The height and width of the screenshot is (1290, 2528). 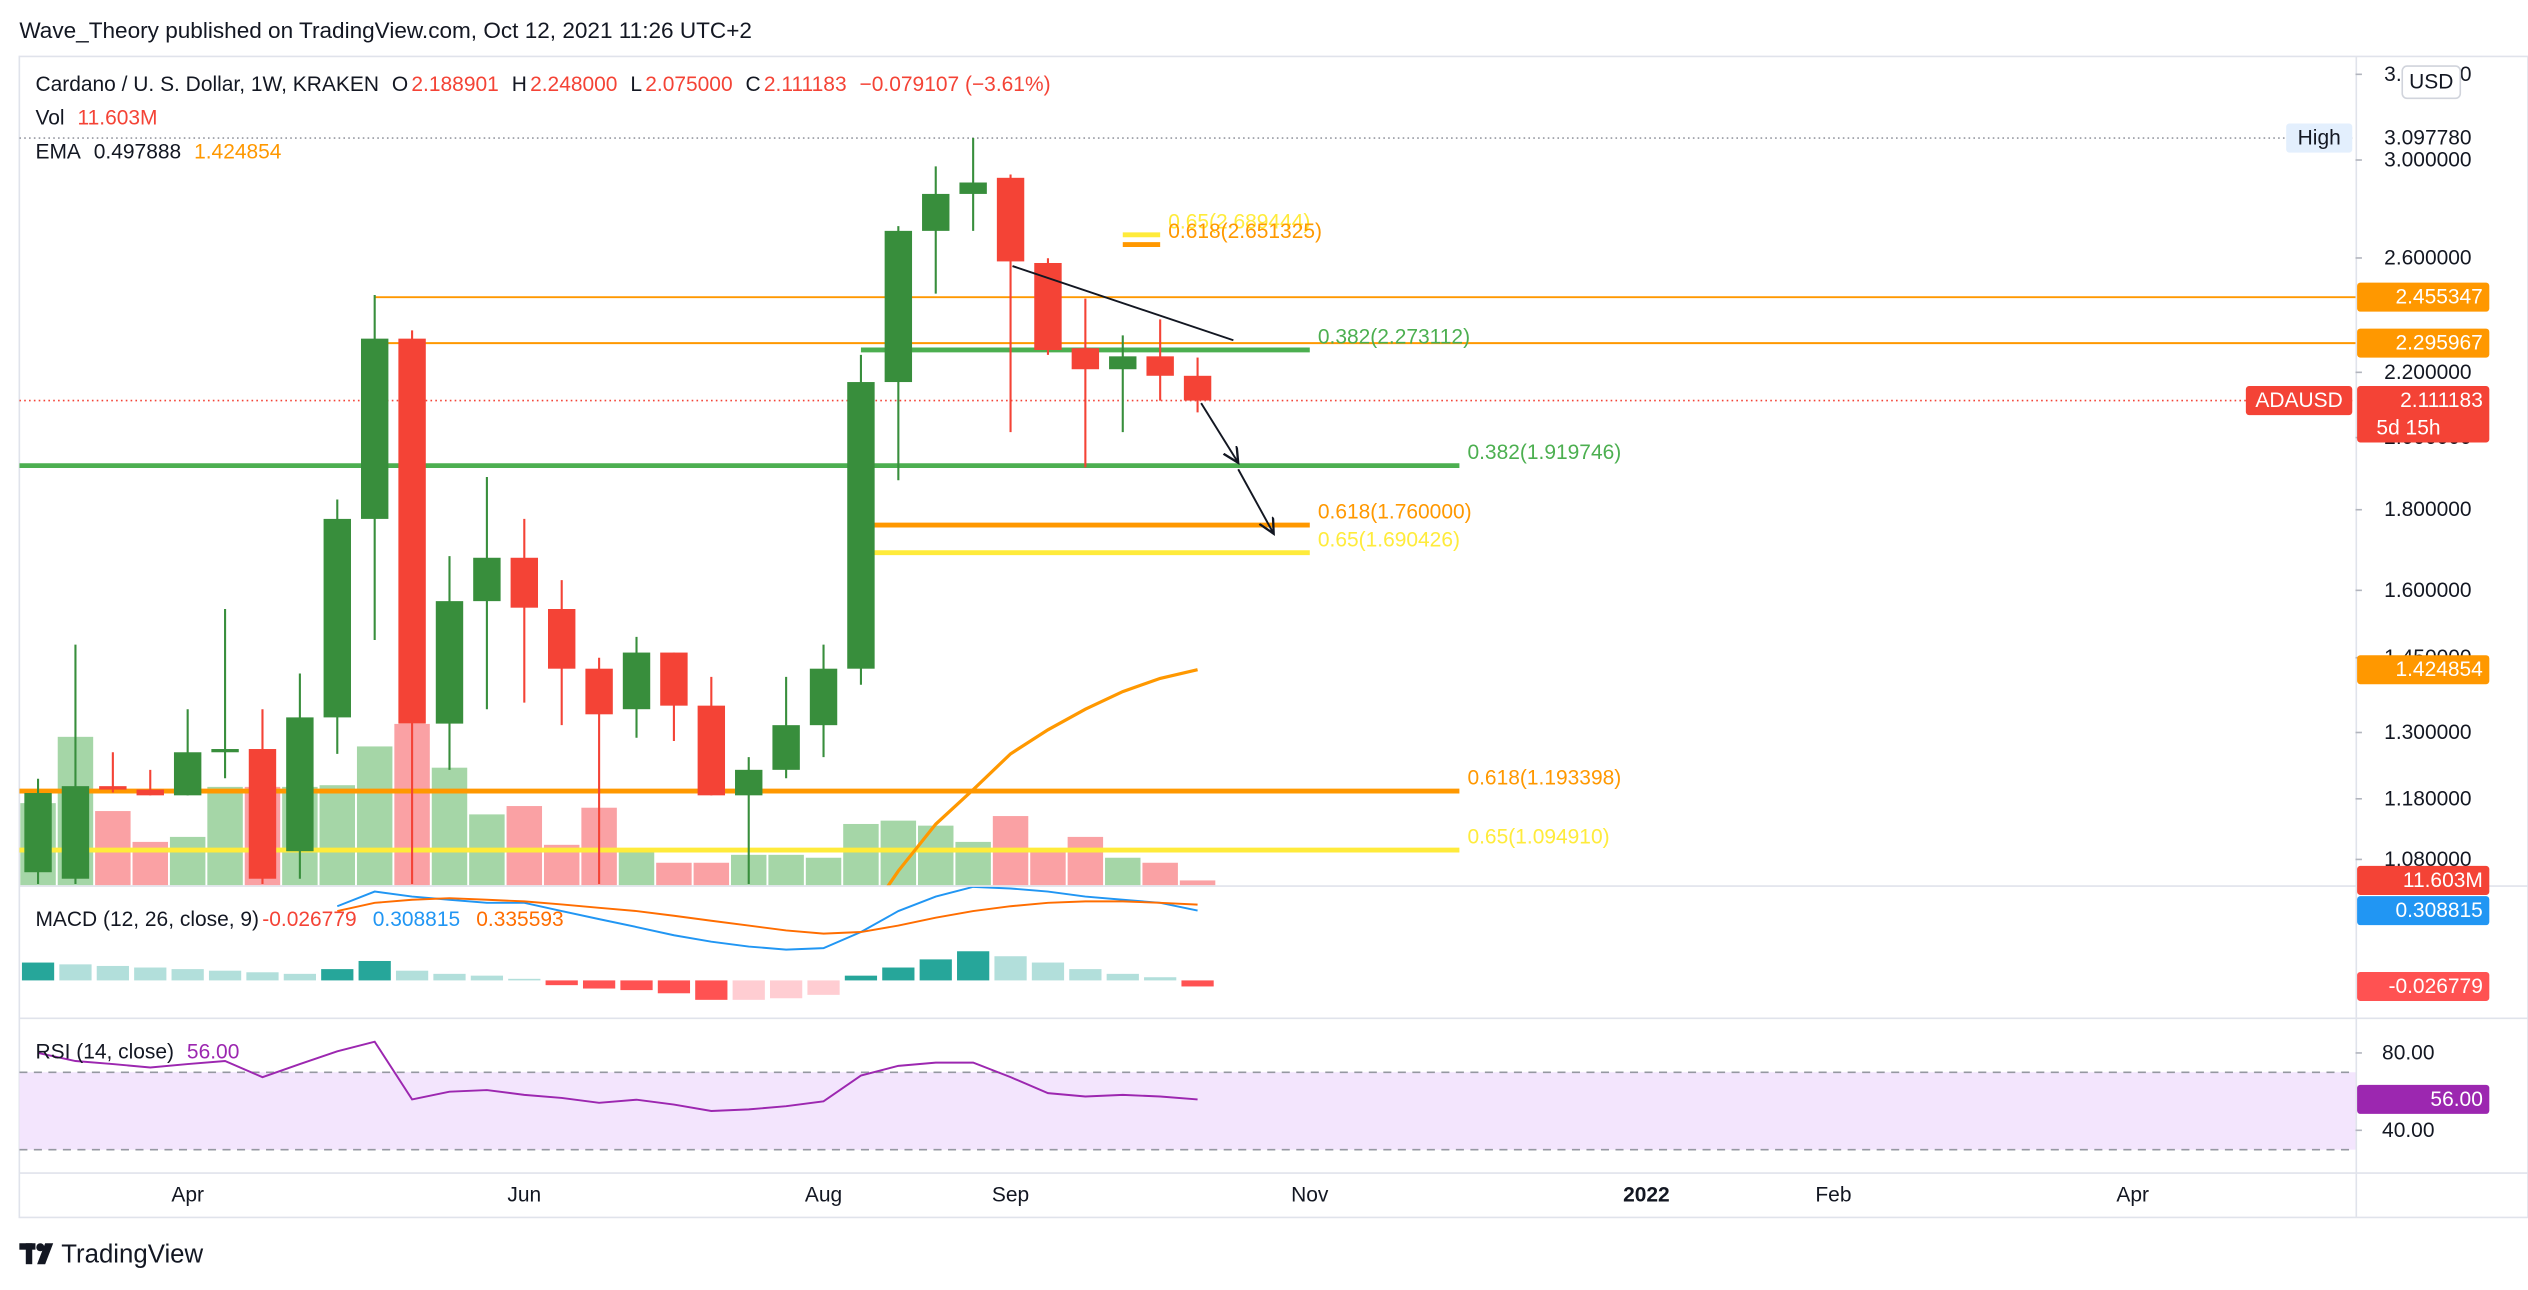 I want to click on level-label: 0.65(1.690426), so click(x=1389, y=539).